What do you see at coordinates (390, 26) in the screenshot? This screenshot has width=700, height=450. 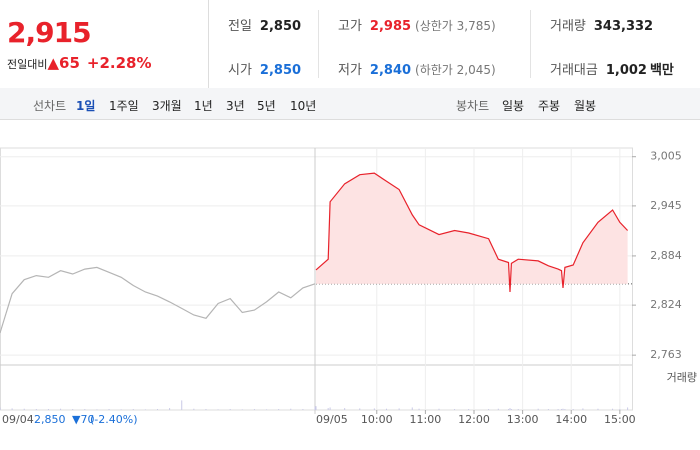 I see `stat-value: 2,985` at bounding box center [390, 26].